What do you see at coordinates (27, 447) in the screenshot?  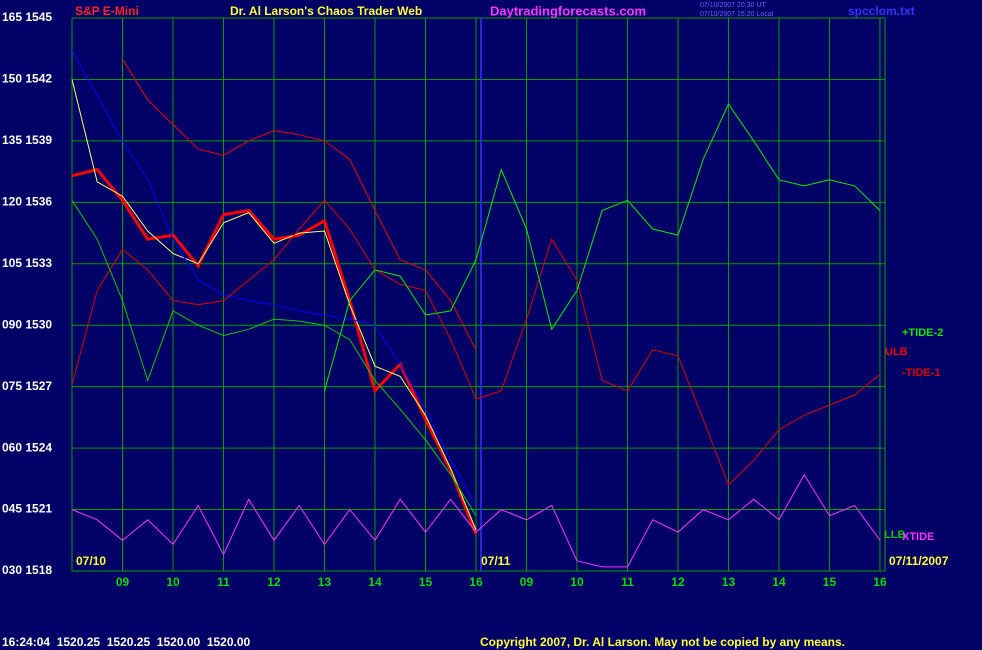 I see `y-tick-label: 060 1524` at bounding box center [27, 447].